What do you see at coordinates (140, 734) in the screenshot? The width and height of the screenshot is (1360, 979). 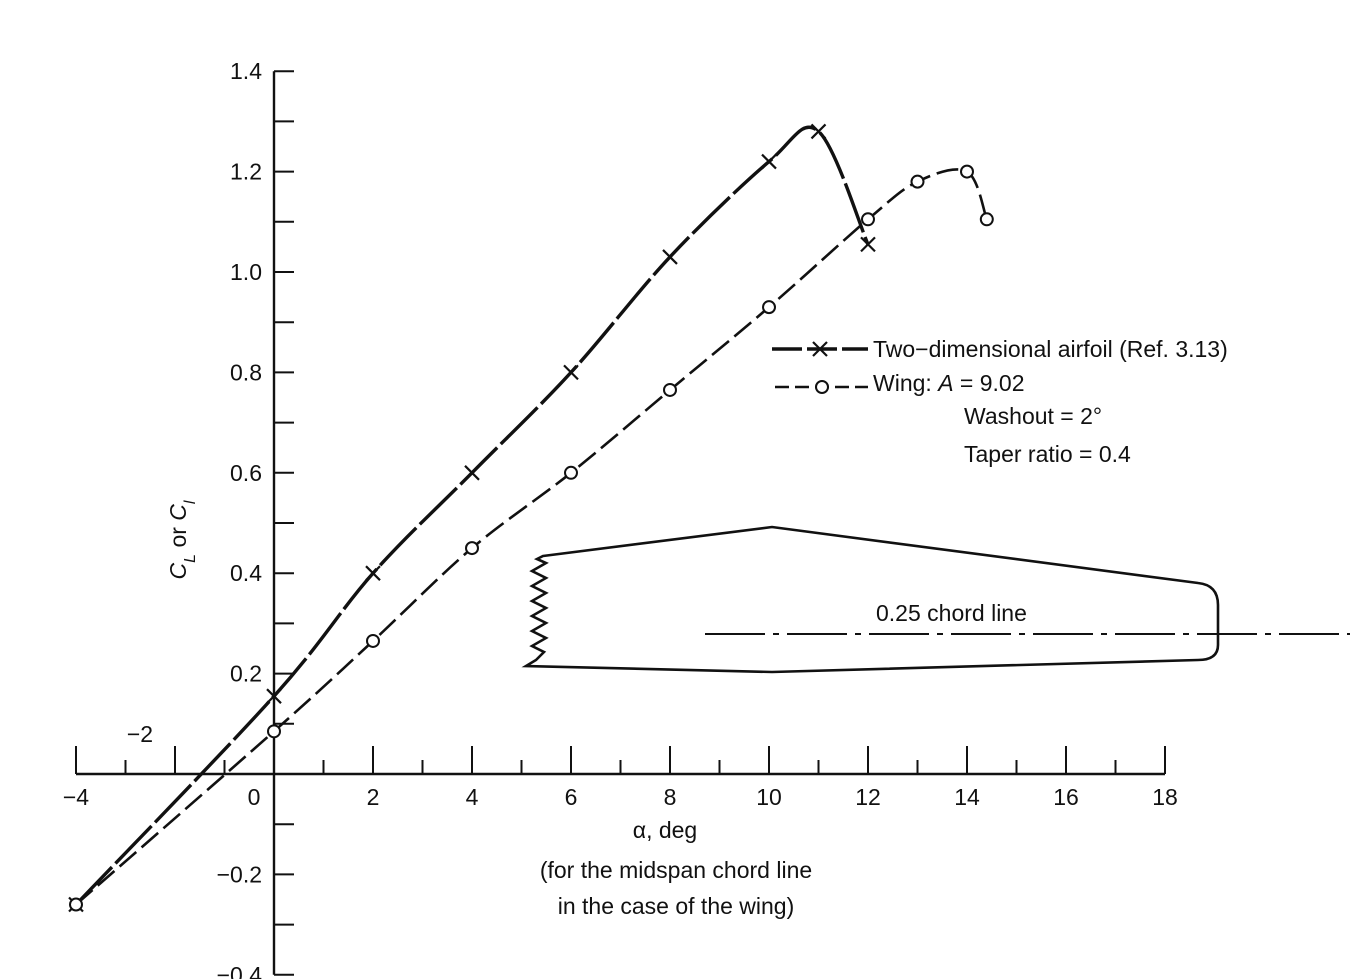 I see `x-tick-label: −2` at bounding box center [140, 734].